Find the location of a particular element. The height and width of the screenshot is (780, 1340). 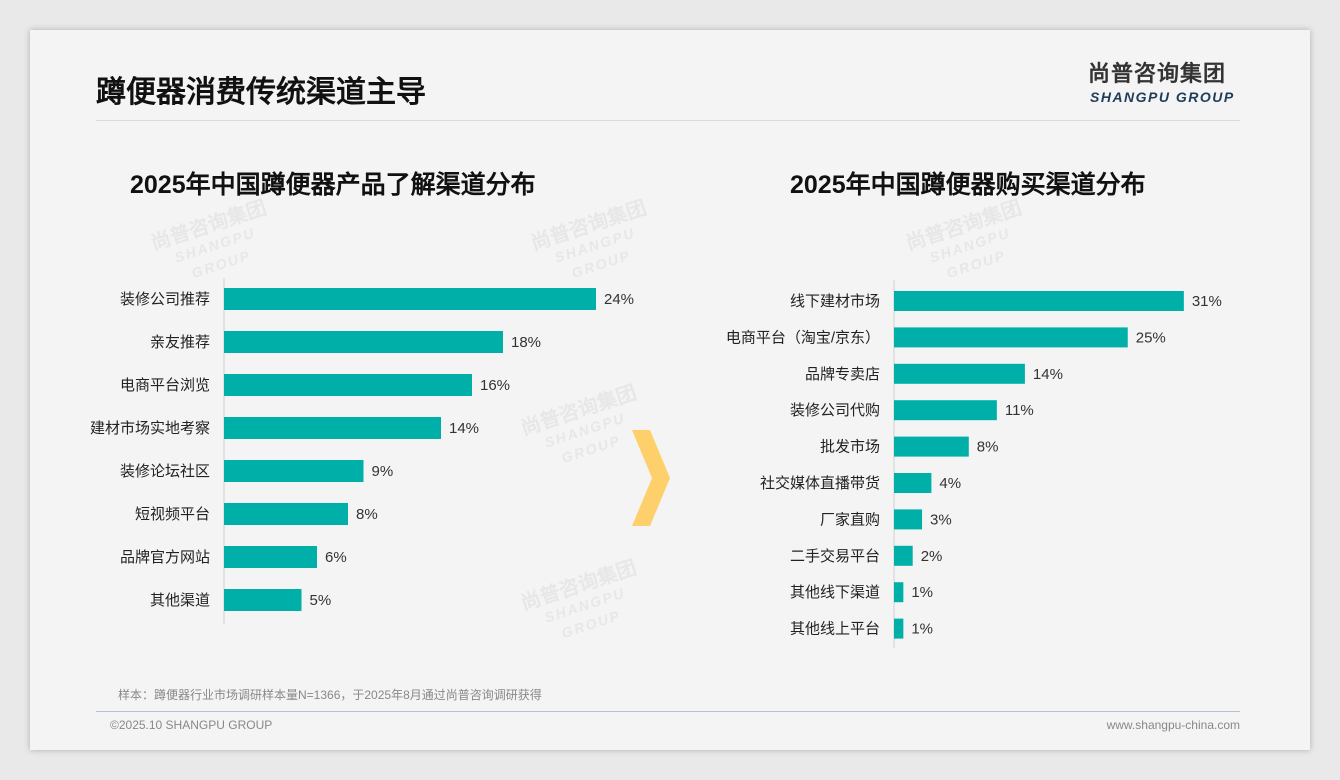

logo-cn: 尚普咨询集团 is located at coordinates (1157, 73).